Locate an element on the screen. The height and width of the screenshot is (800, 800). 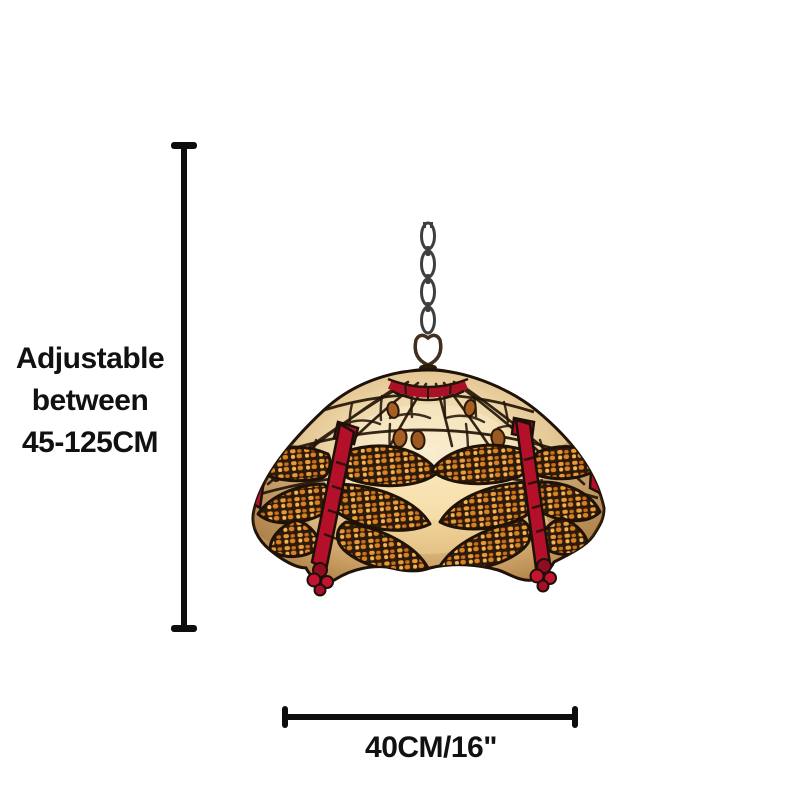
height-dimension-label: Adjustable between 45-125CM is located at coordinates (90, 401).